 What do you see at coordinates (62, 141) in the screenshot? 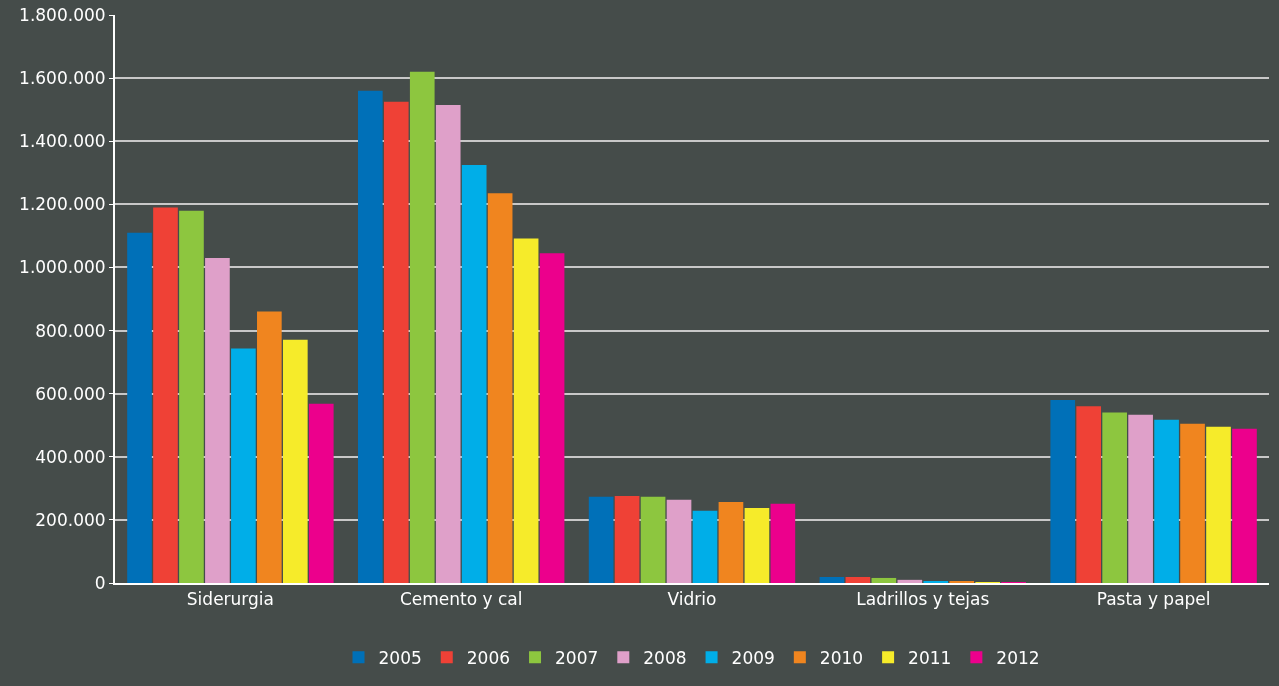
I see `y-tick-label: 1.400.000` at bounding box center [62, 141].